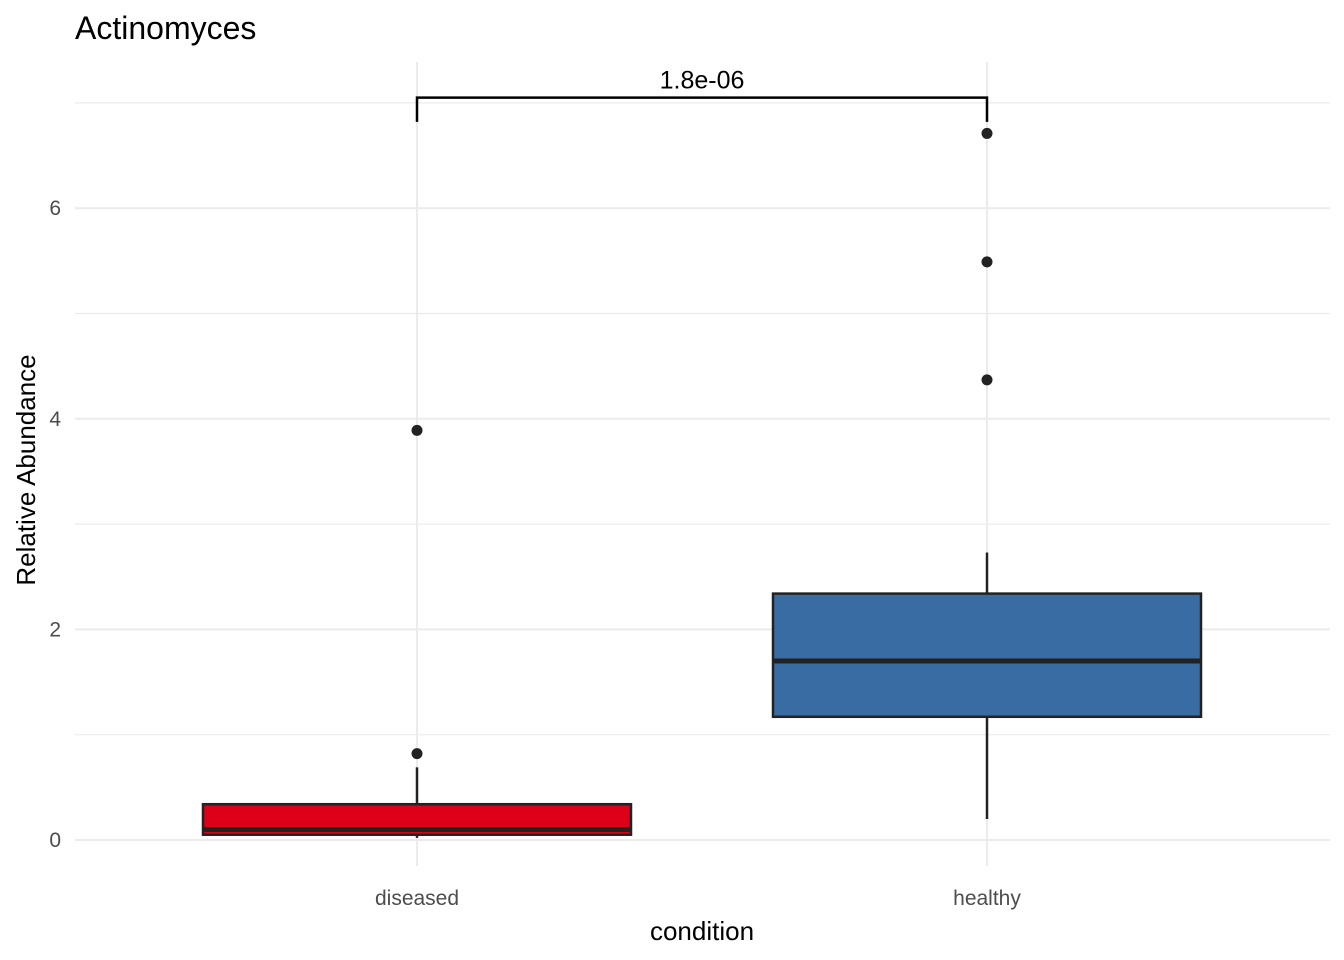  I want to click on x-axis-title: condition, so click(702, 931).